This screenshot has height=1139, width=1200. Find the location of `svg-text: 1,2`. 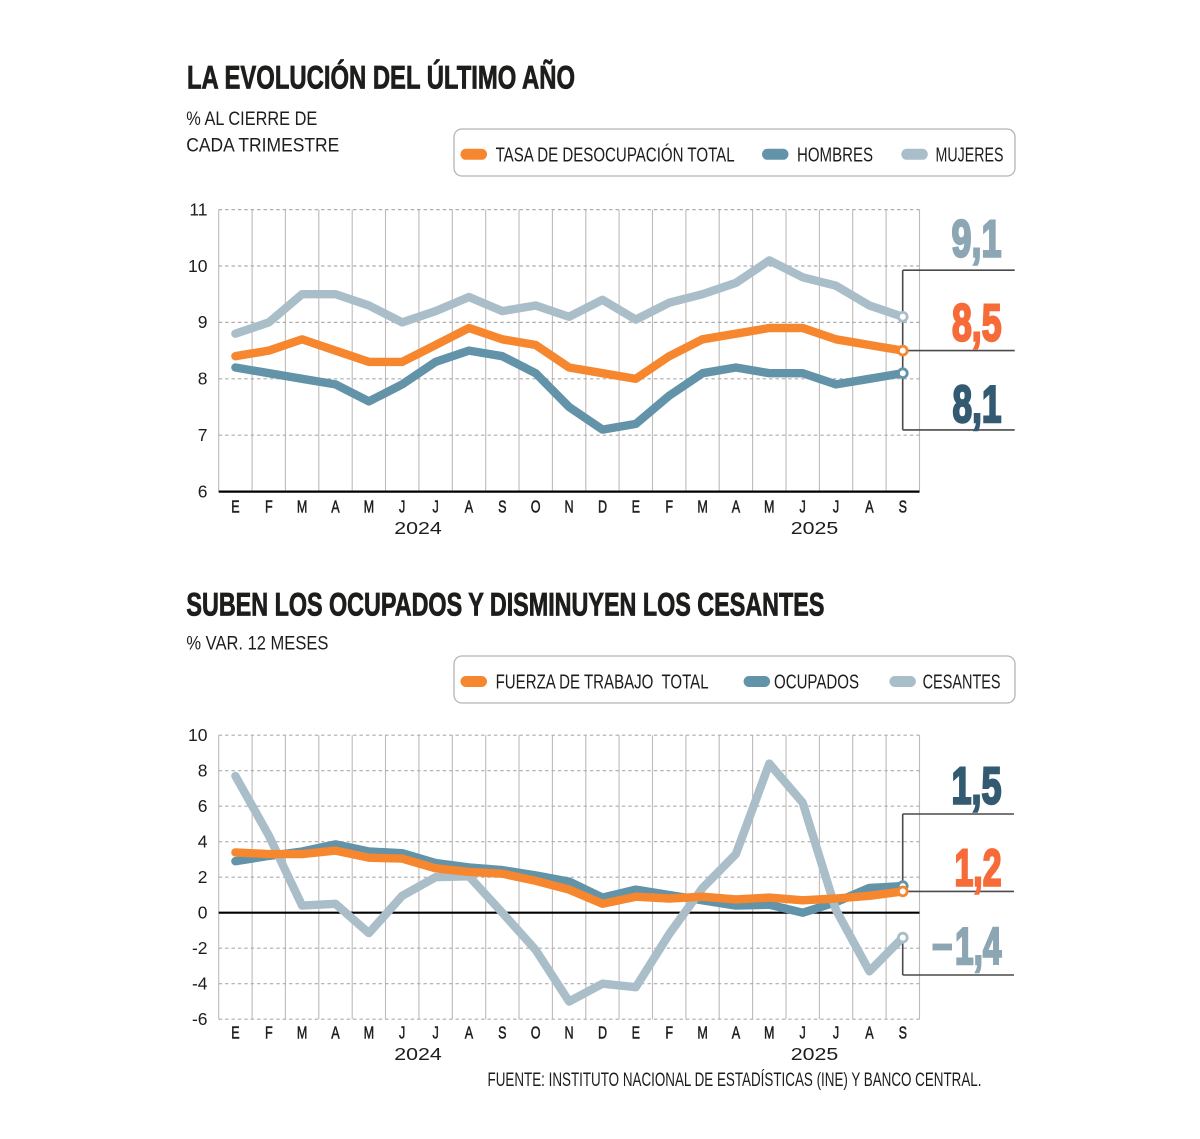

svg-text: 1,2 is located at coordinates (978, 869).